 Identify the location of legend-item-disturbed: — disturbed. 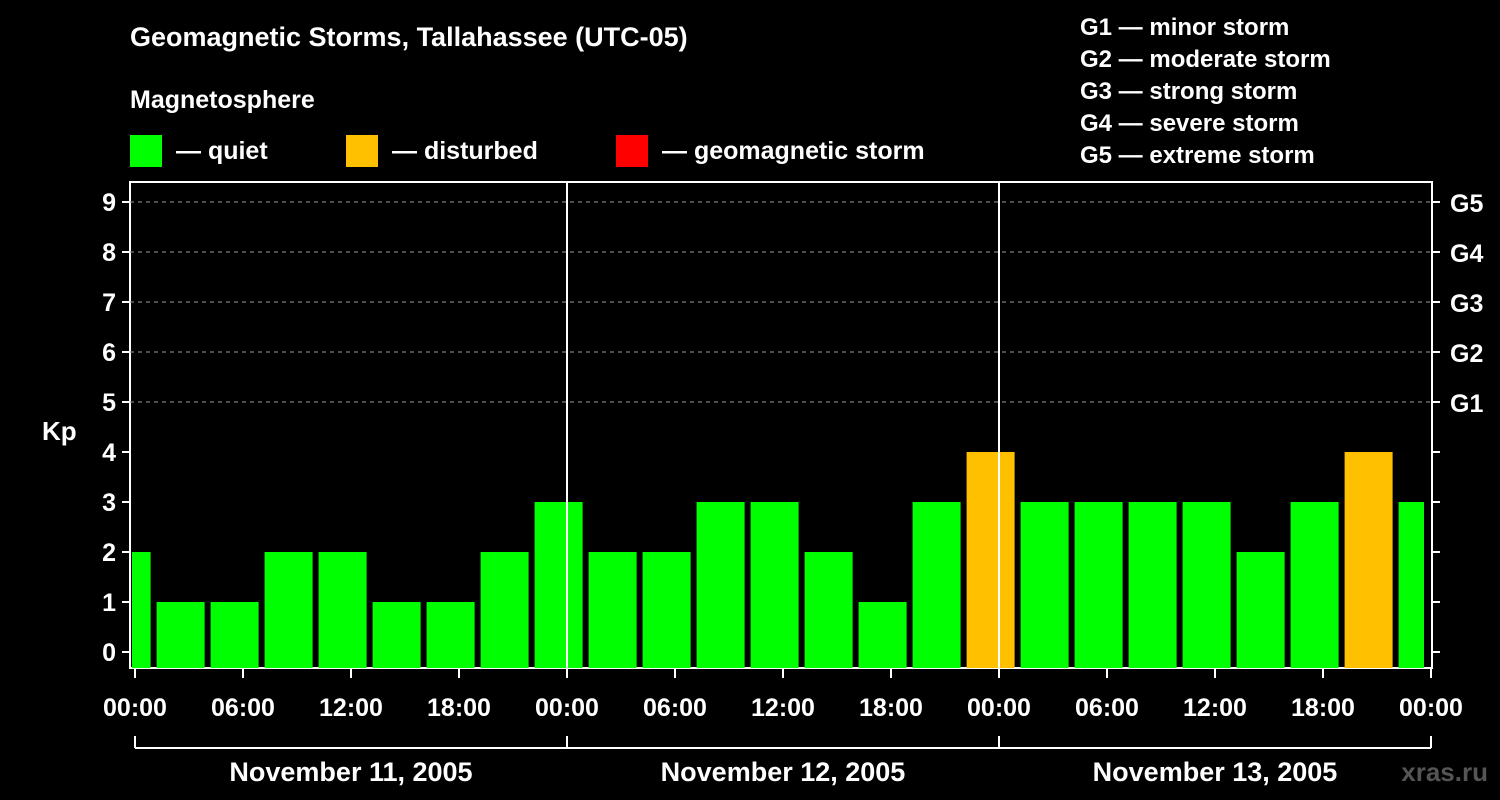
(442, 151).